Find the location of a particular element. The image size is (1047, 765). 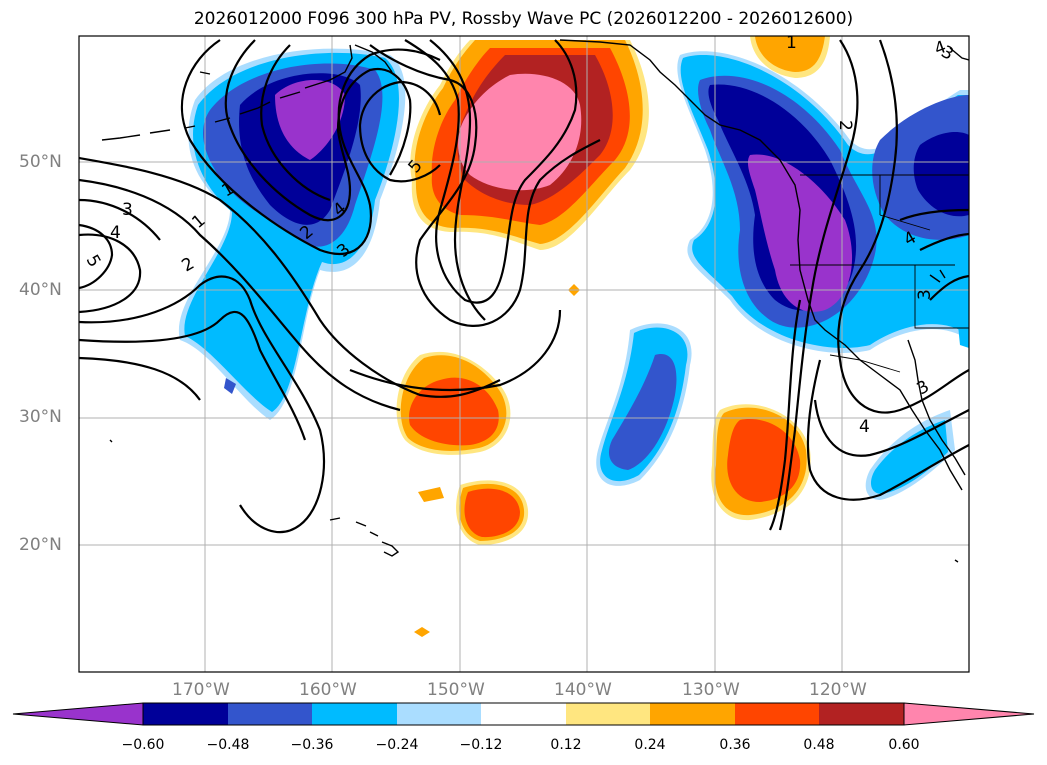

colorbar is located at coordinates (523, 714).